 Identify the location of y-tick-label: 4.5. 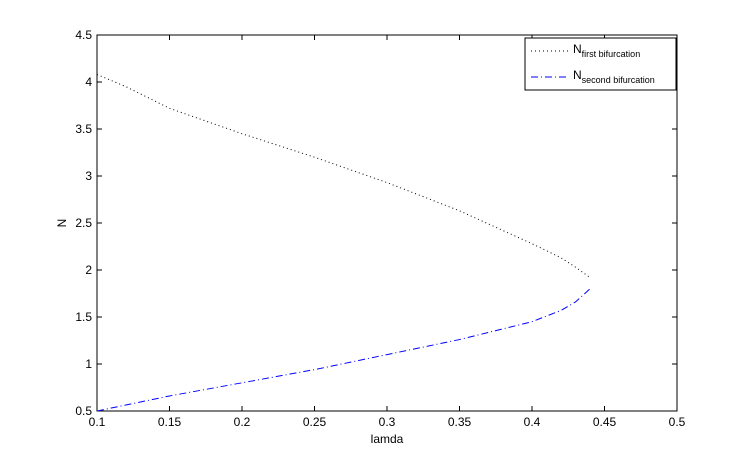
(83, 35).